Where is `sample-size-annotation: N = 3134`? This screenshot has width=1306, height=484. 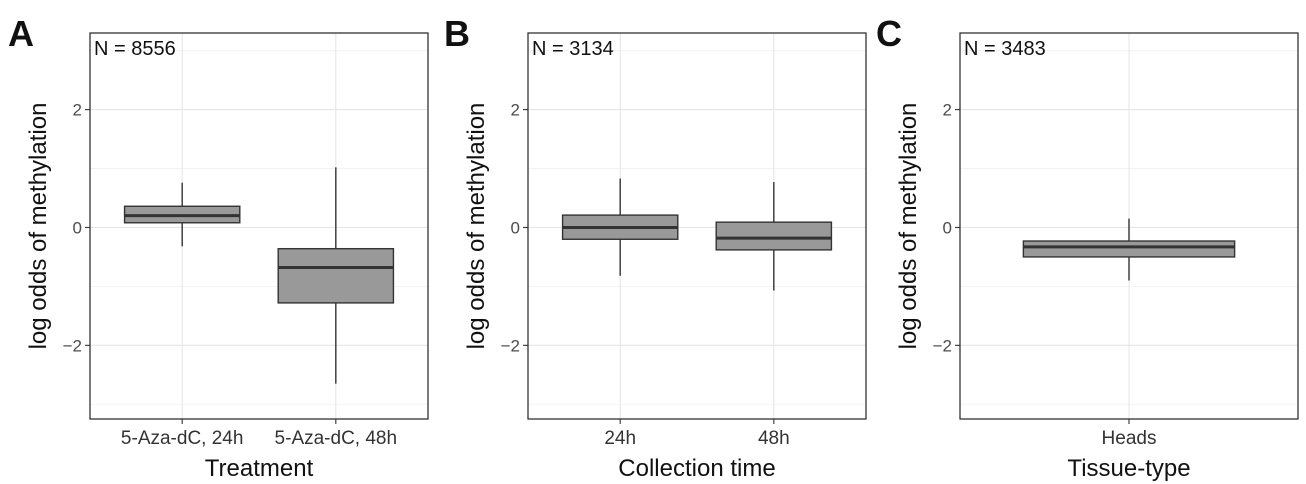 sample-size-annotation: N = 3134 is located at coordinates (573, 49).